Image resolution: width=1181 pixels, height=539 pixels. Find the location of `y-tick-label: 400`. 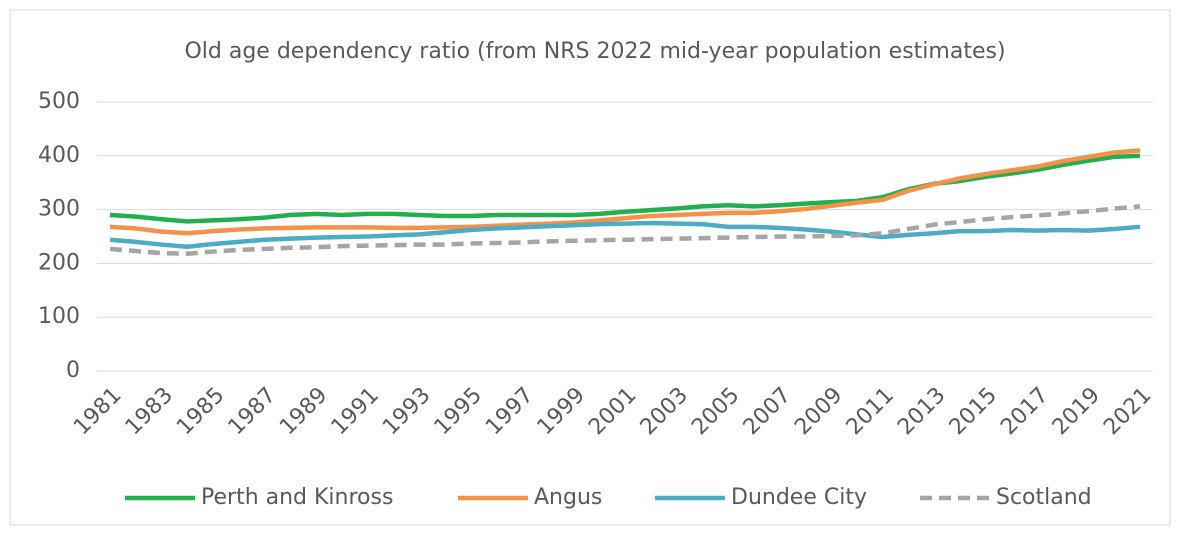

y-tick-label: 400 is located at coordinates (59, 155).